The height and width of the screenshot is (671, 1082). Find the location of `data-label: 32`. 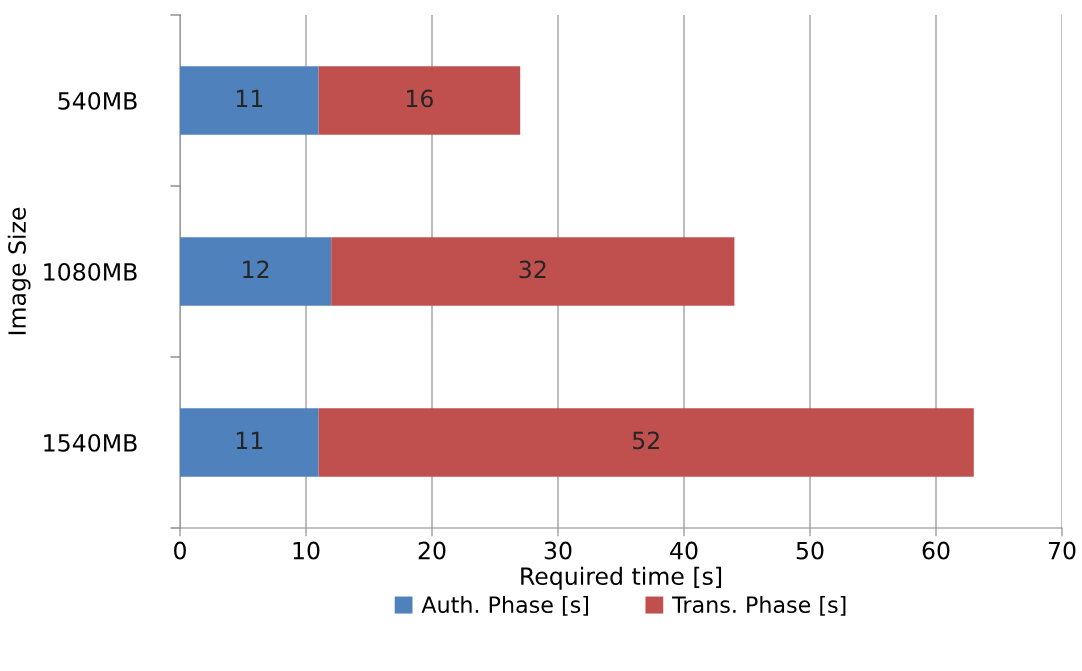

data-label: 32 is located at coordinates (532, 269).